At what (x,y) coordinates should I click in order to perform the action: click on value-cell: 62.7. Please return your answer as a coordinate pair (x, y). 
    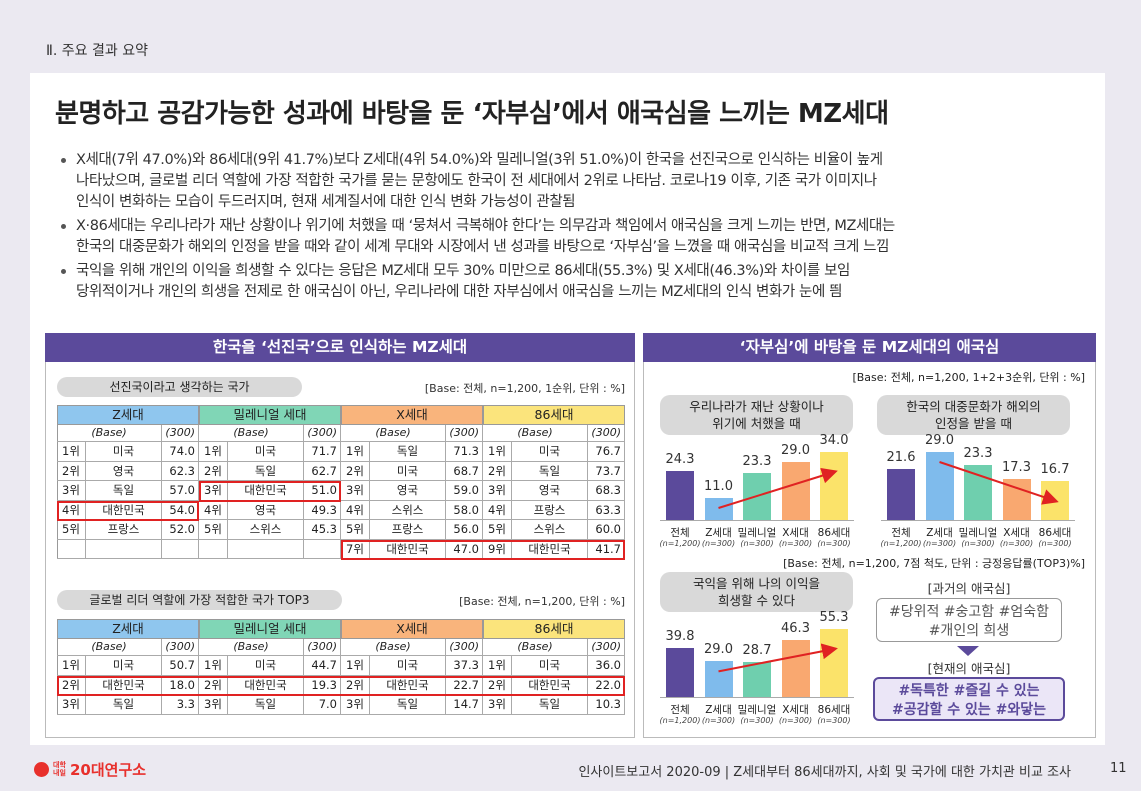
    Looking at the image, I should click on (322, 471).